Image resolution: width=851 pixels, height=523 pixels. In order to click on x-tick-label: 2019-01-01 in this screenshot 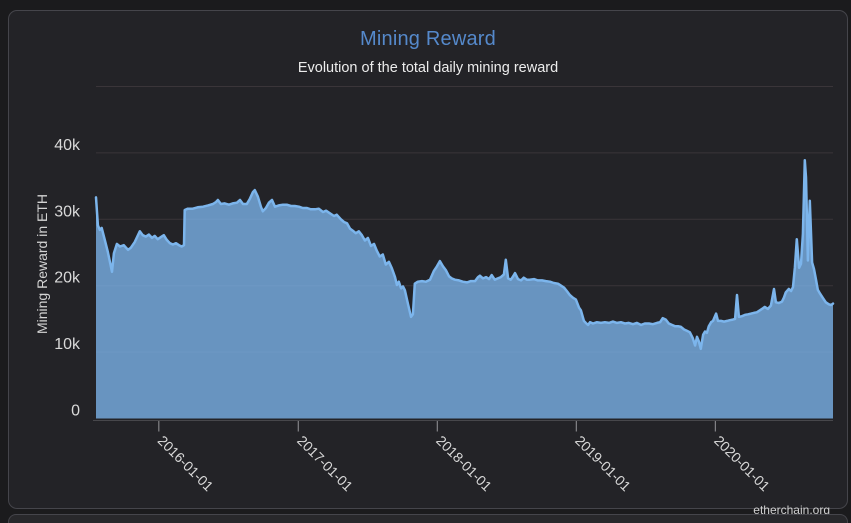, I will do `click(603, 463)`.